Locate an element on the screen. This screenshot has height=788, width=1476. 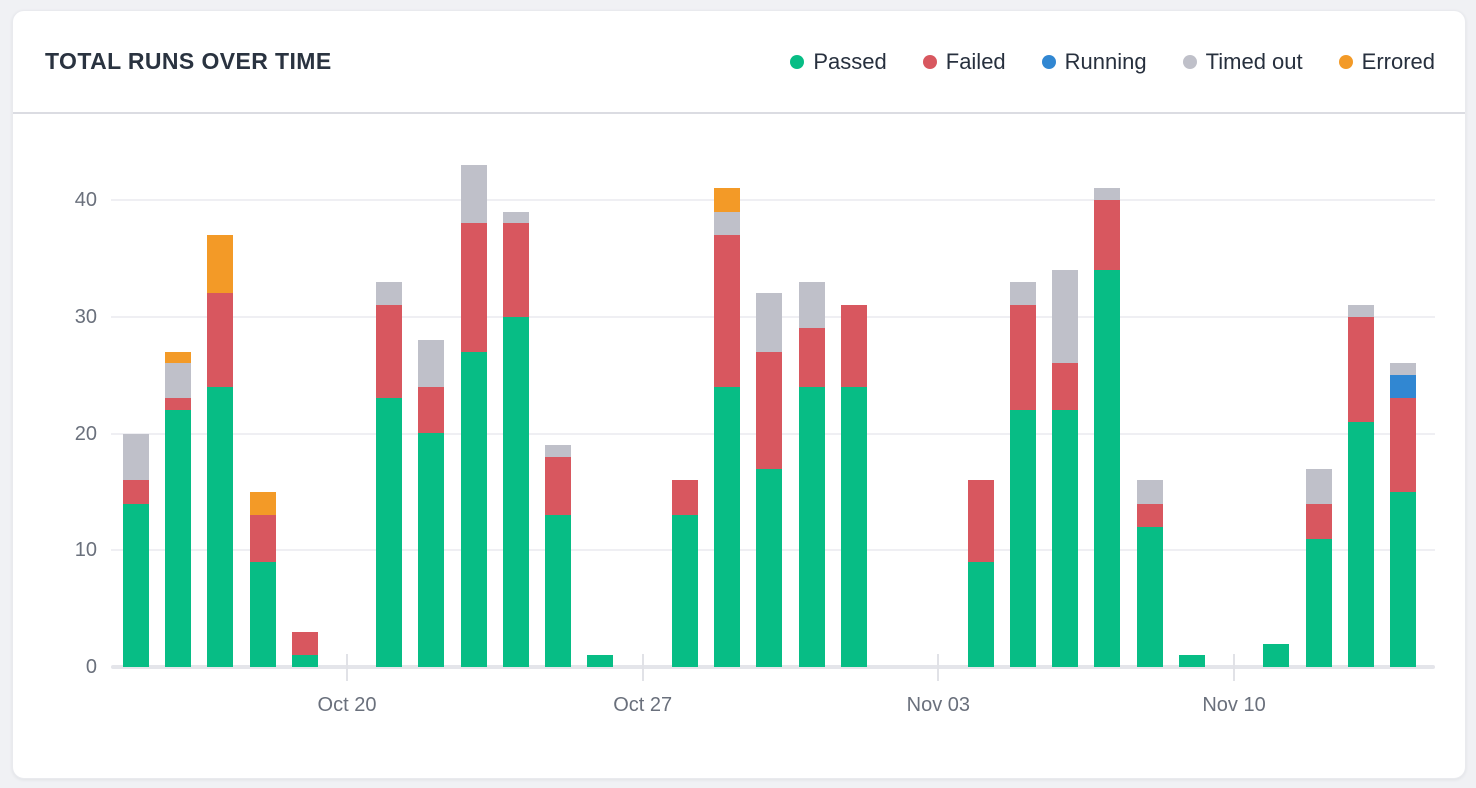
legend-dot-passed is located at coordinates (797, 61).